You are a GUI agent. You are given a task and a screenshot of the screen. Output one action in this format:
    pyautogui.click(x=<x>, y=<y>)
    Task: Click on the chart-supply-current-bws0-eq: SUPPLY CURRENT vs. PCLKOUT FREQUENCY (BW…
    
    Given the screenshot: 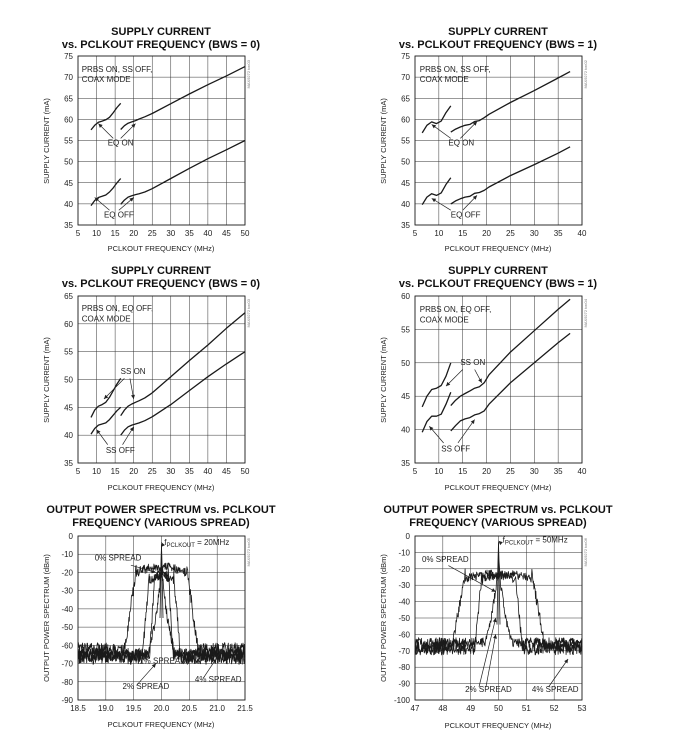 What is the action you would take?
    pyautogui.click(x=151, y=139)
    